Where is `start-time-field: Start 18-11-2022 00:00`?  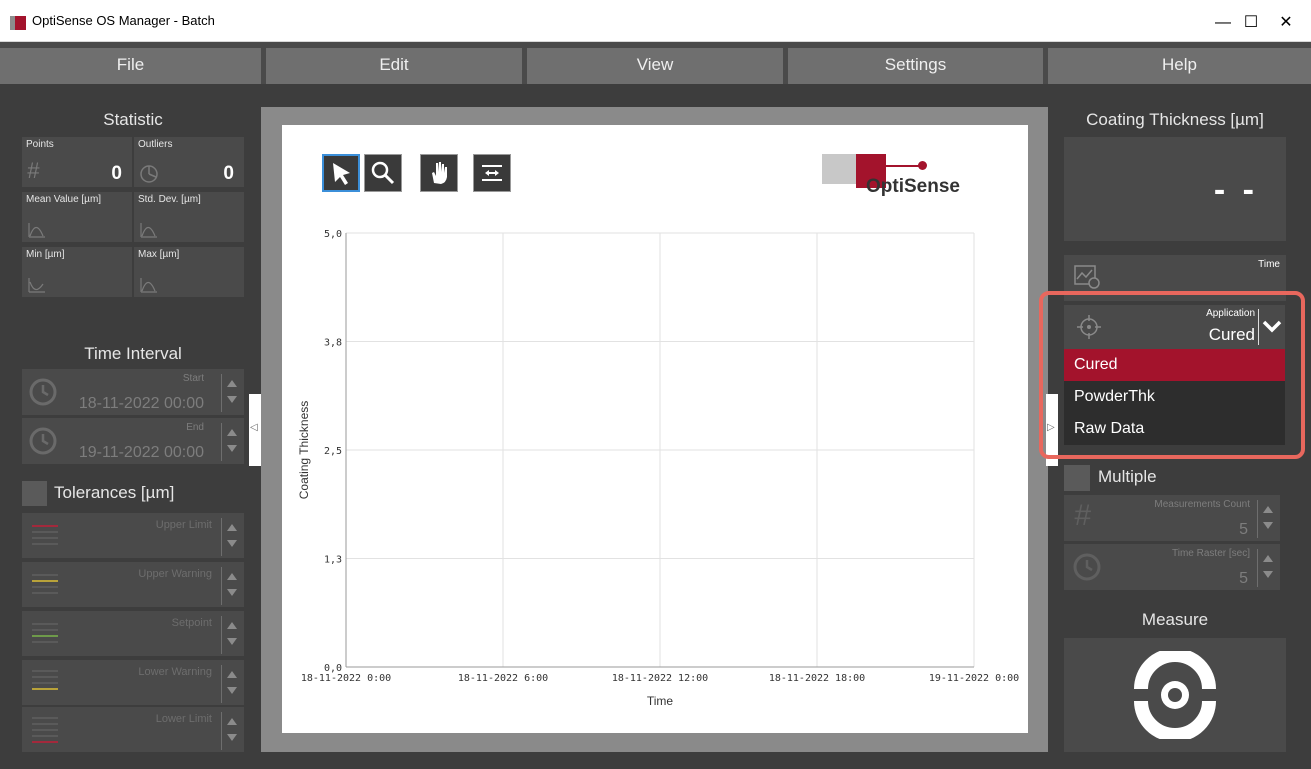
start-time-field: Start 18-11-2022 00:00 is located at coordinates (133, 392).